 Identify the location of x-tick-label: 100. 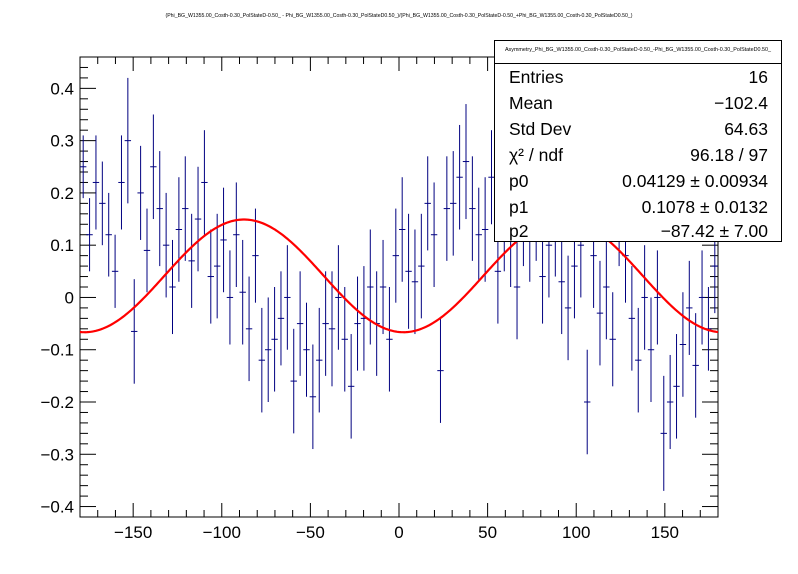
(576, 532).